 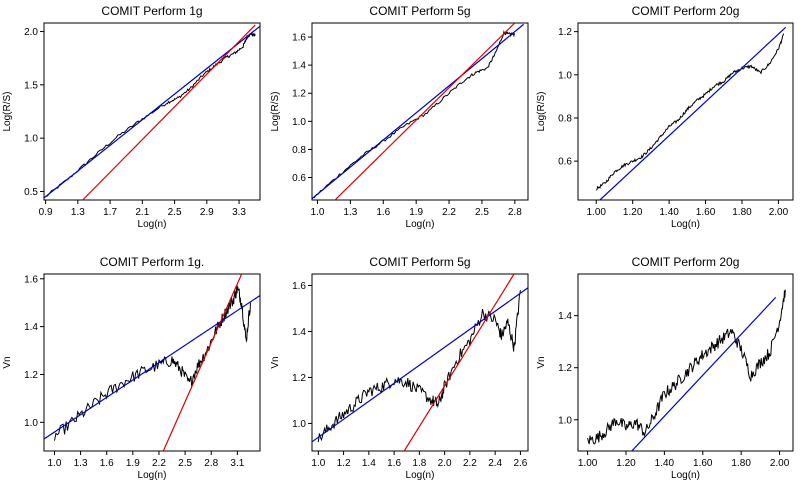 What do you see at coordinates (565, 118) in the screenshot?
I see `y-tick-label: 0.8` at bounding box center [565, 118].